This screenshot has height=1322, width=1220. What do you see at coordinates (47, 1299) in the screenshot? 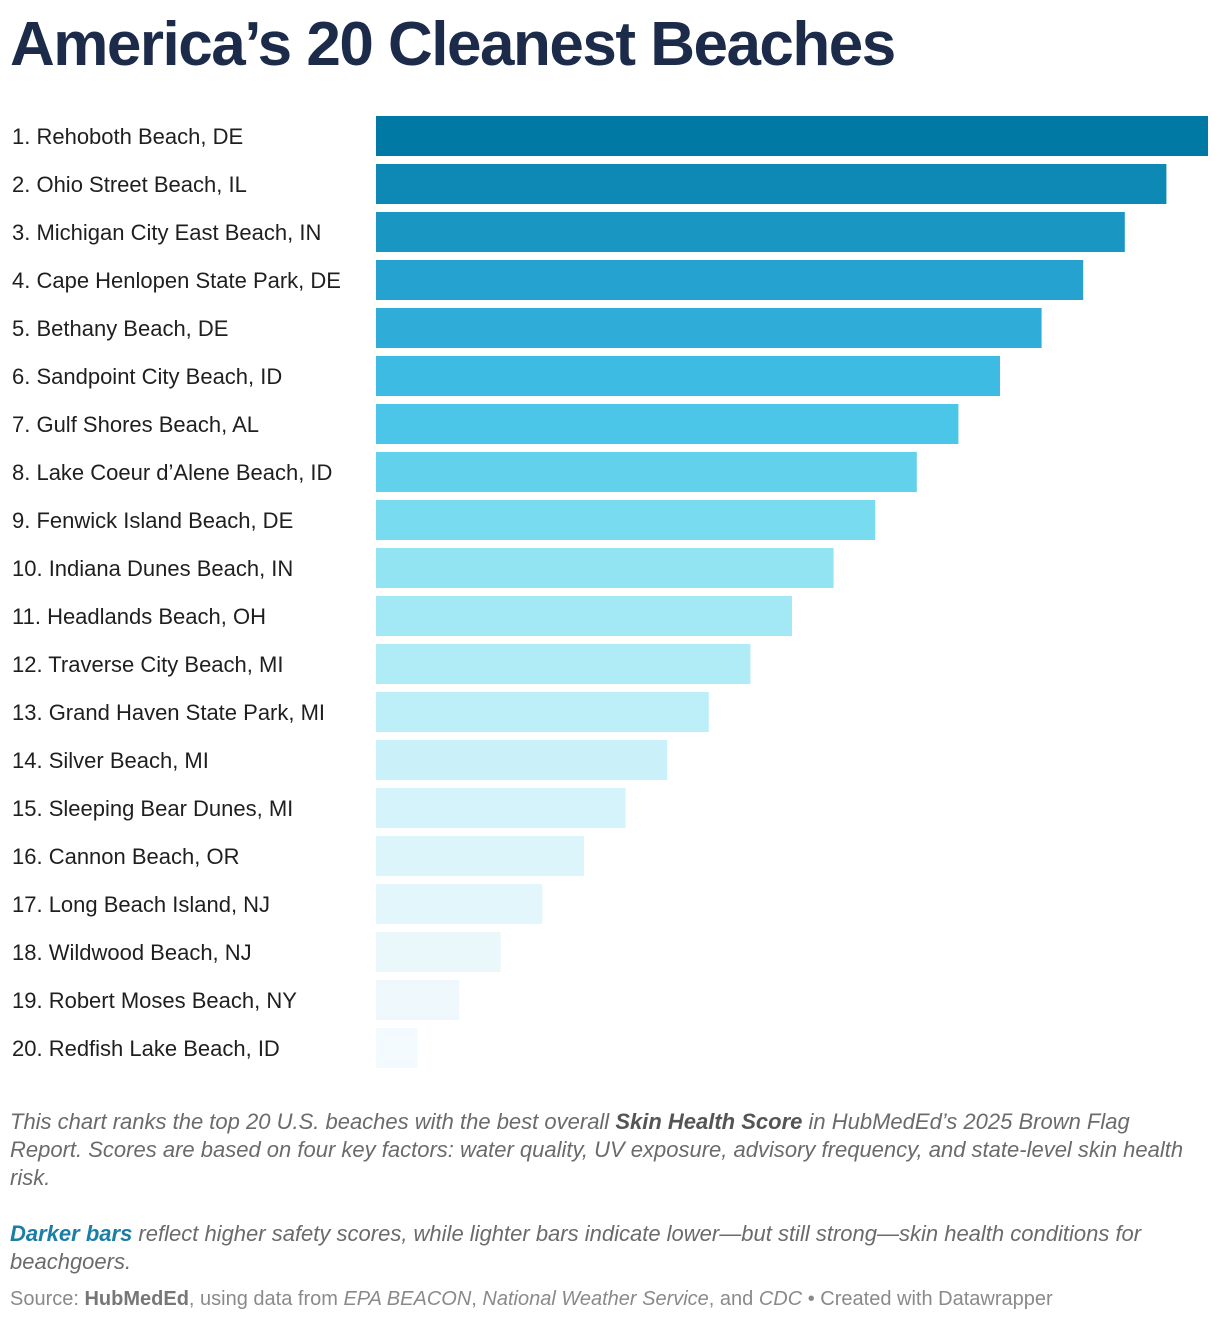
I see `source-prefix: Source:` at bounding box center [47, 1299].